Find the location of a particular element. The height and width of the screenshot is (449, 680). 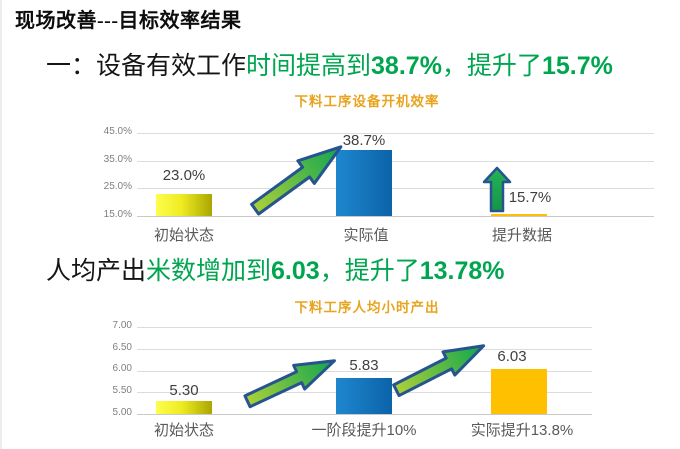

chart1-value-label-1: 23.0% is located at coordinates (184, 175).